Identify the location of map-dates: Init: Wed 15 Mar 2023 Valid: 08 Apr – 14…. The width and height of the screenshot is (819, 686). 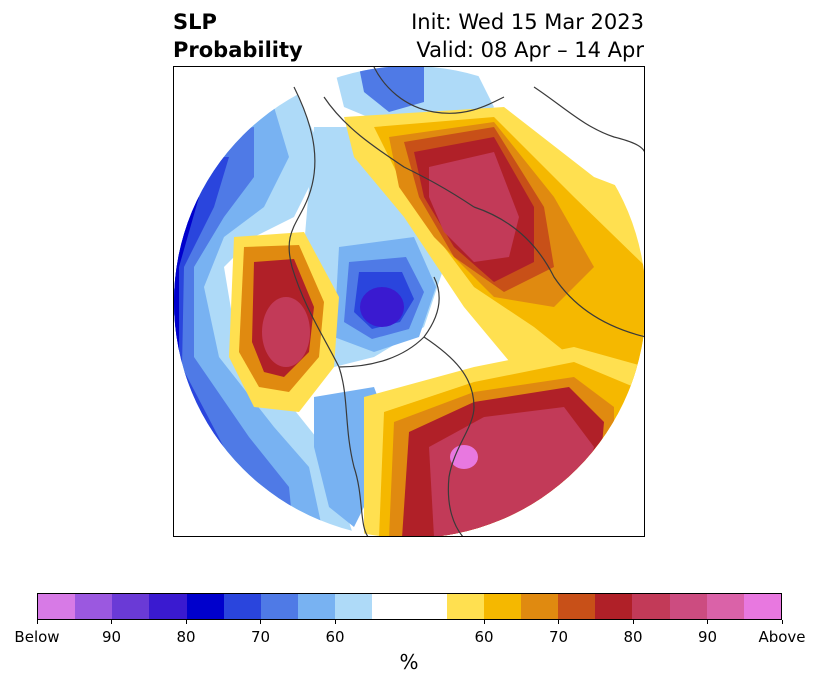
(527, 36).